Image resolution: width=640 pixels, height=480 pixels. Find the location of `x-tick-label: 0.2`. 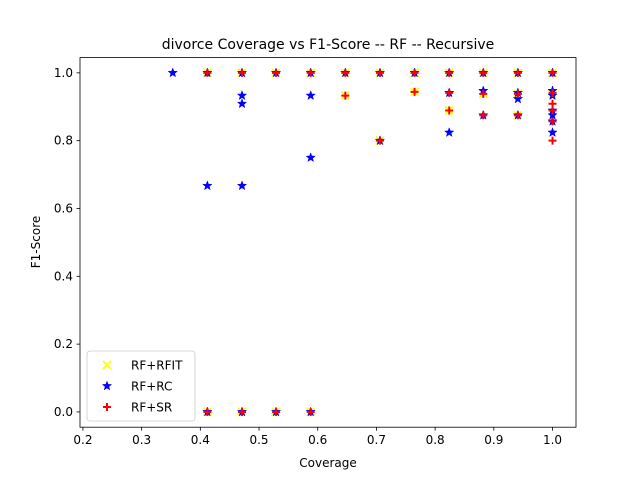

x-tick-label: 0.2 is located at coordinates (82, 440).